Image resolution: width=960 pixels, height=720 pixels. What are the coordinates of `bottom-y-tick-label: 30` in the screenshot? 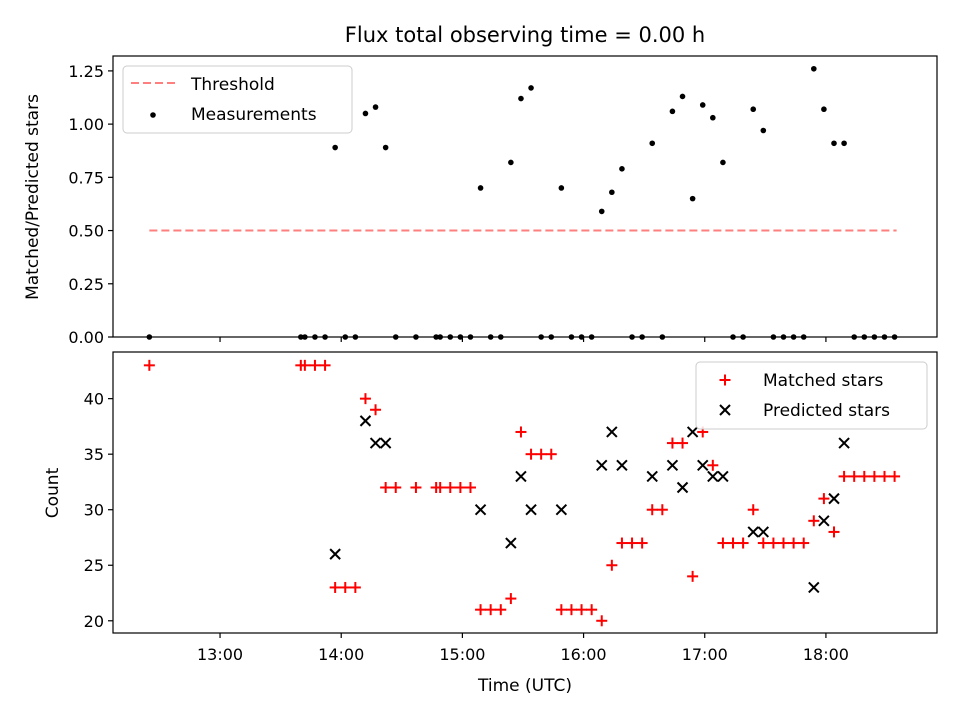 It's located at (94, 510).